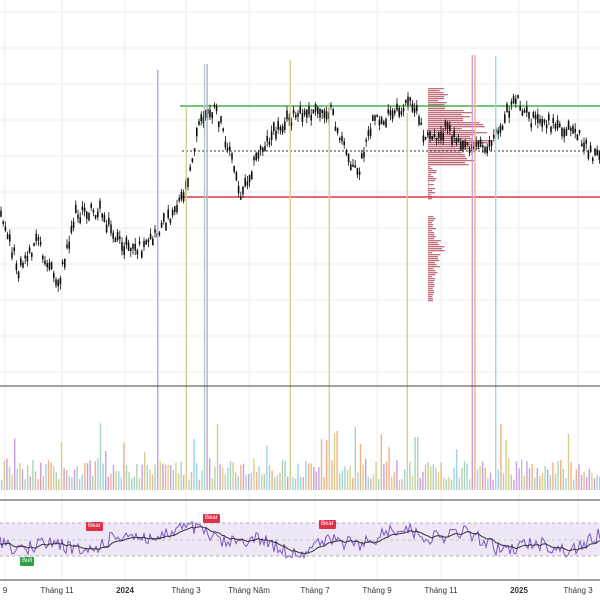  Describe the element at coordinates (519, 590) in the screenshot. I see `xaxis-label-2025: 2025` at that location.